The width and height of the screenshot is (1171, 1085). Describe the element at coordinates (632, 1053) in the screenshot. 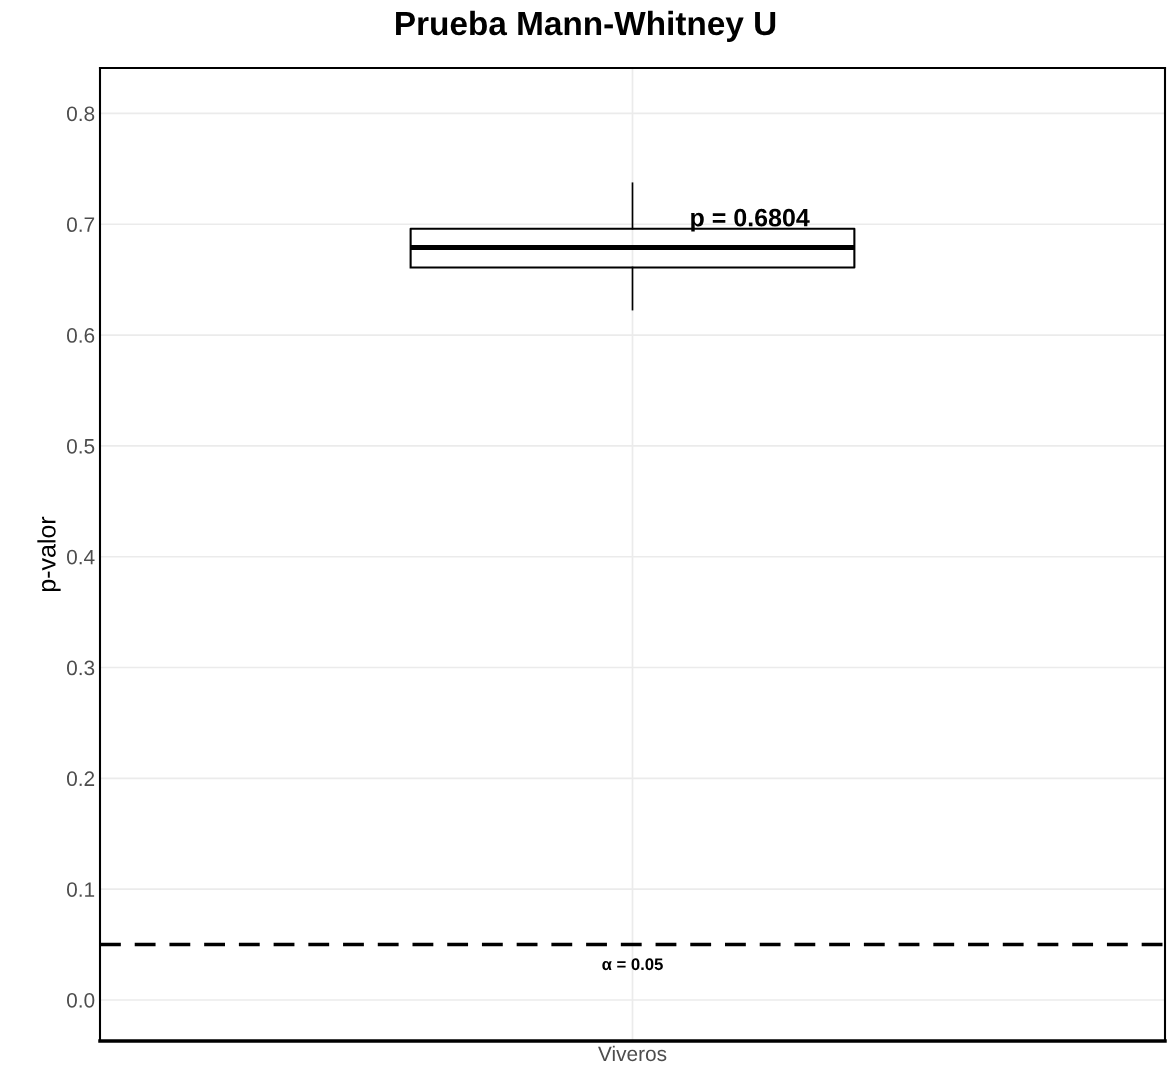

I see `x-tick-label: Viveros` at that location.